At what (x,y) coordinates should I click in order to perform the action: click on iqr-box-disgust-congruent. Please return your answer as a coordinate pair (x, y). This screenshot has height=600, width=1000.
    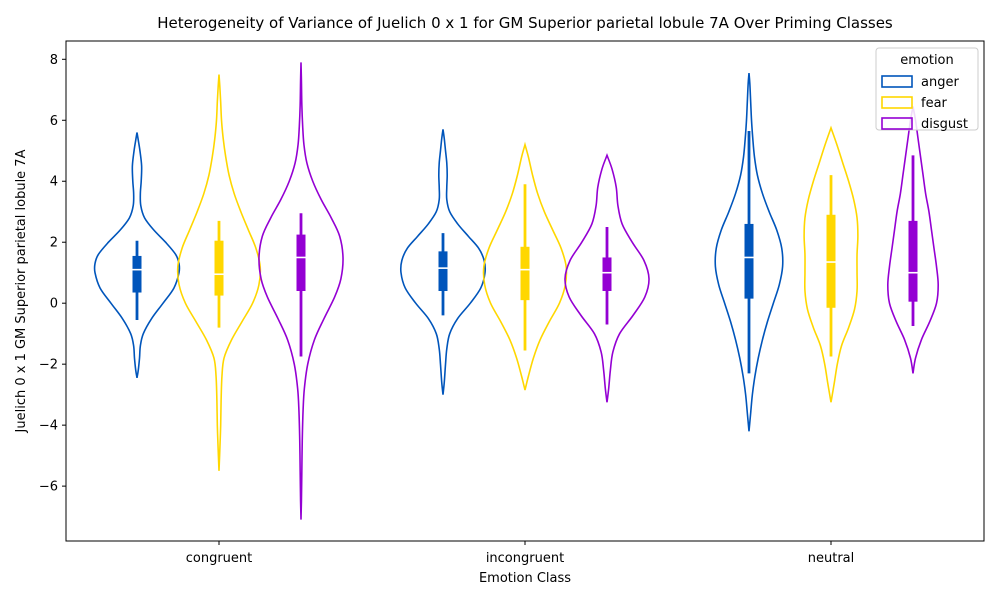
    Looking at the image, I should click on (301, 262).